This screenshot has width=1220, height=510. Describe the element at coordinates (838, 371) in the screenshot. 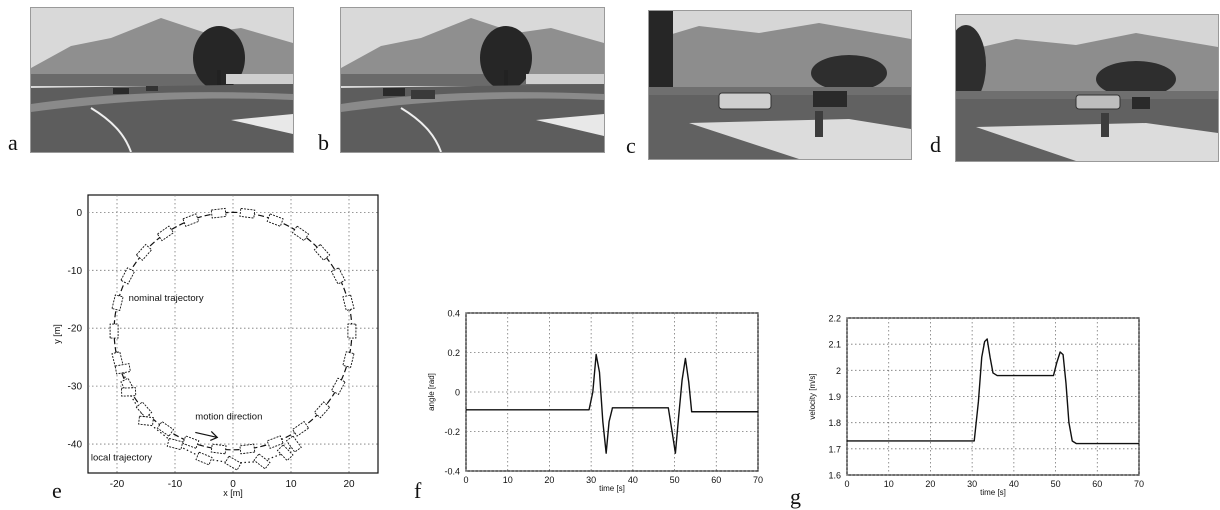

I see `y-tick-label: 2` at that location.